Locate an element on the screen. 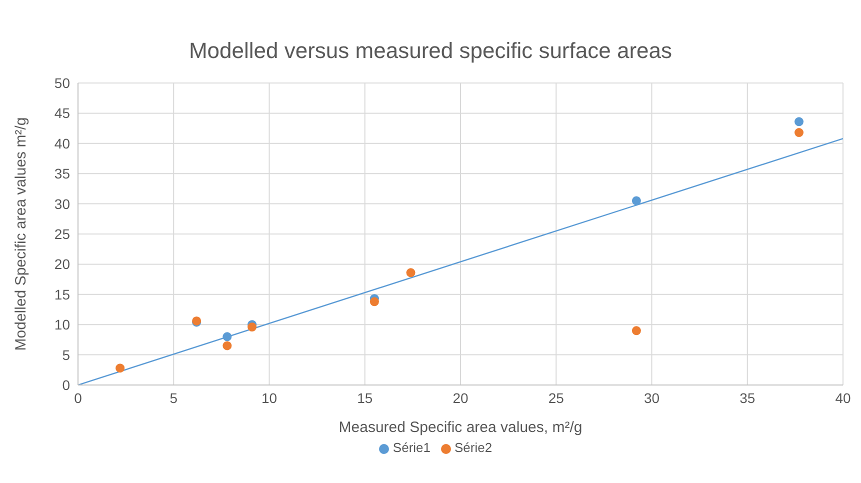 This screenshot has width=861, height=483. x-tick-label: 25 is located at coordinates (556, 398).